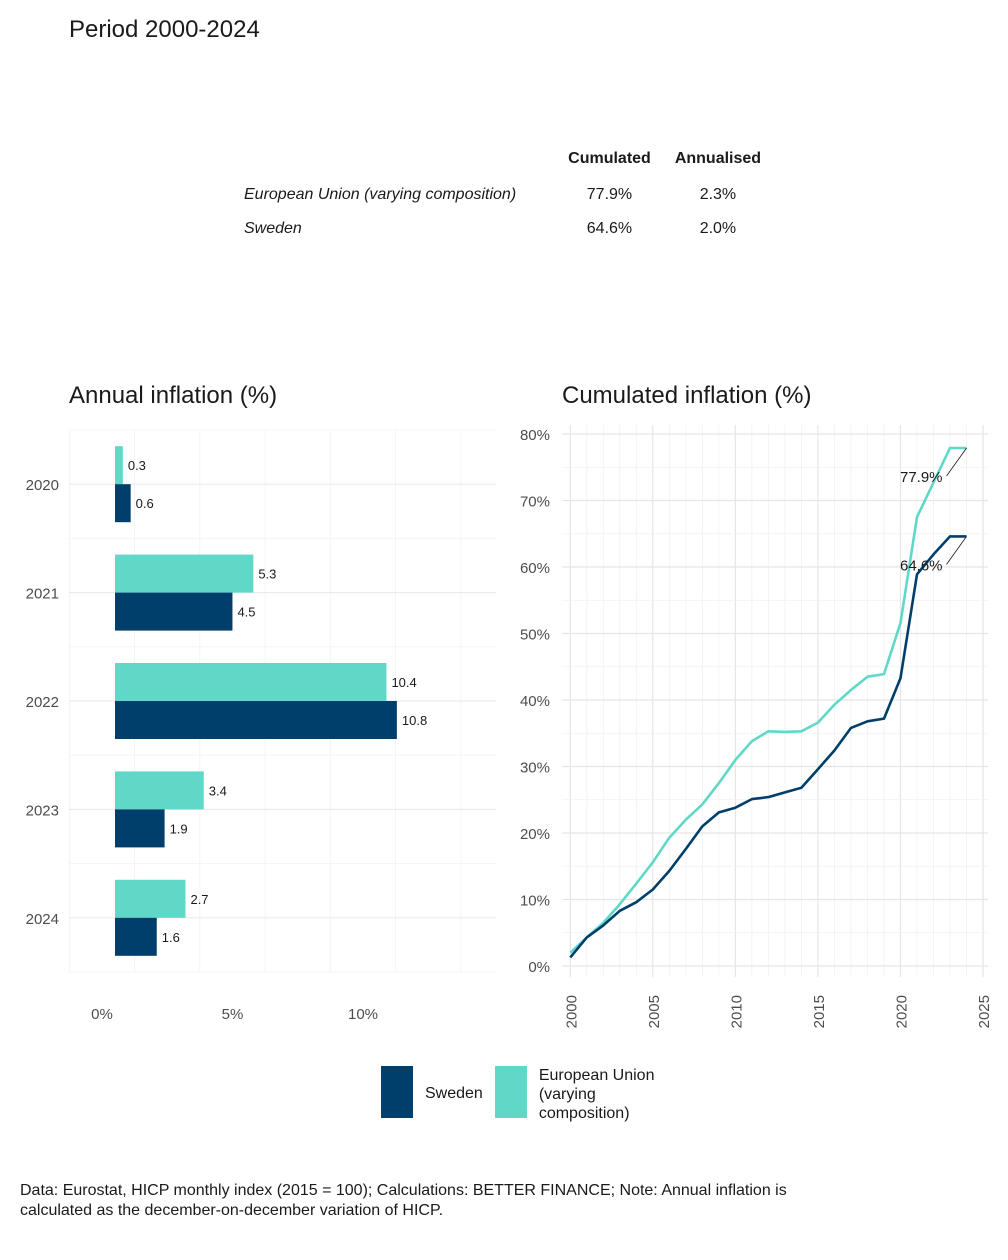 The width and height of the screenshot is (1008, 1260). Describe the element at coordinates (535, 701) in the screenshot. I see `y-tick-label: 40%` at that location.